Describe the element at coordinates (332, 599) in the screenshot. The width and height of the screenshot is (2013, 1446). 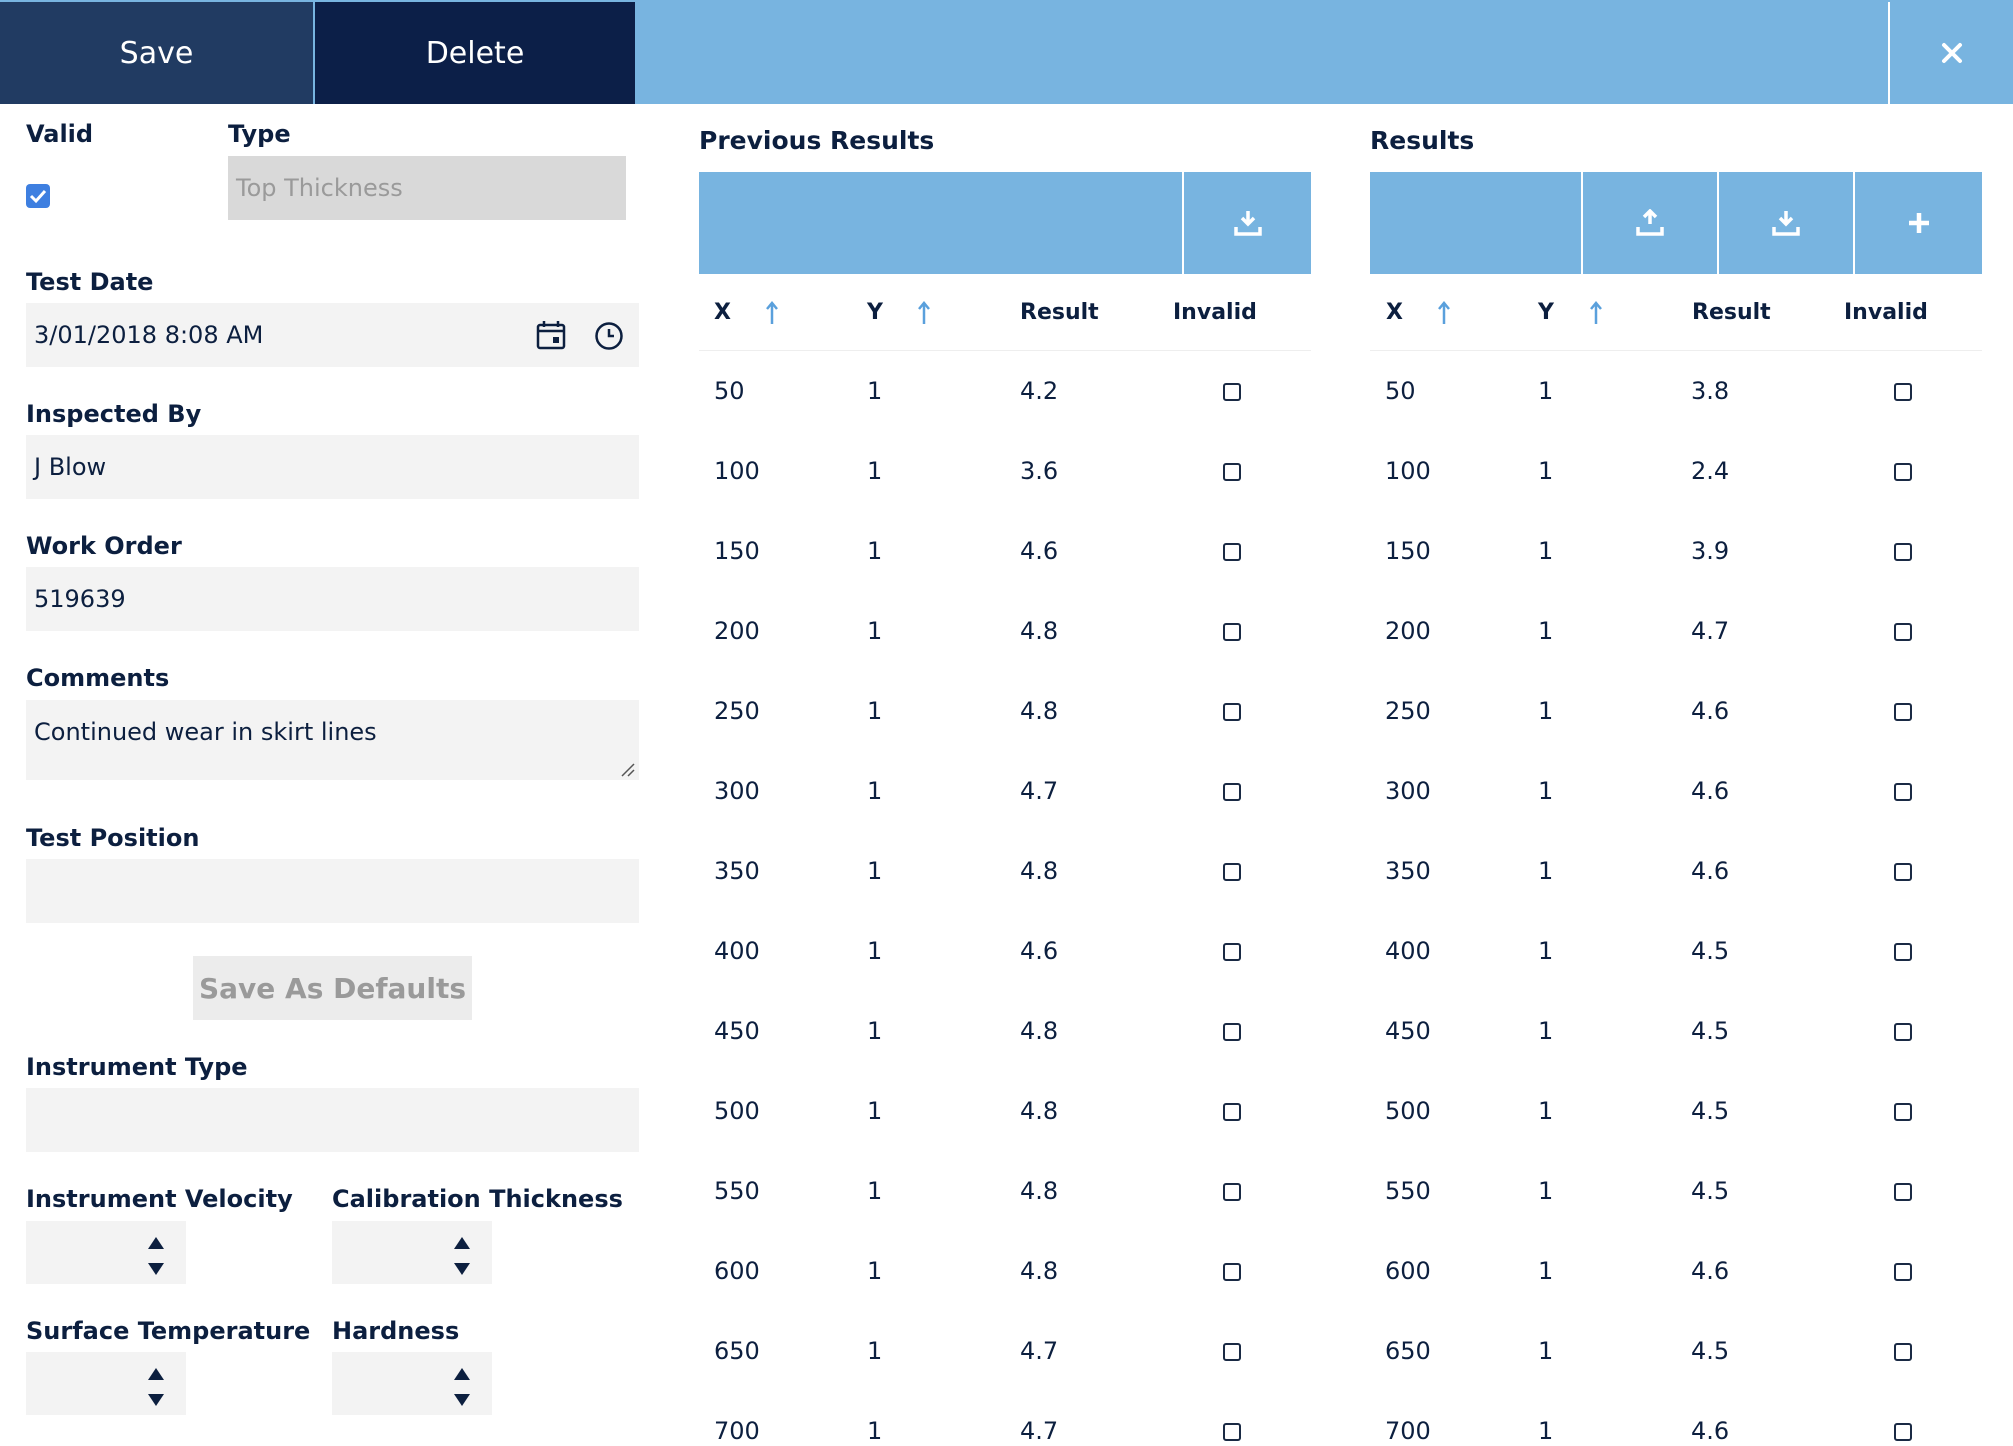
I see `work-order-field: 519639` at that location.